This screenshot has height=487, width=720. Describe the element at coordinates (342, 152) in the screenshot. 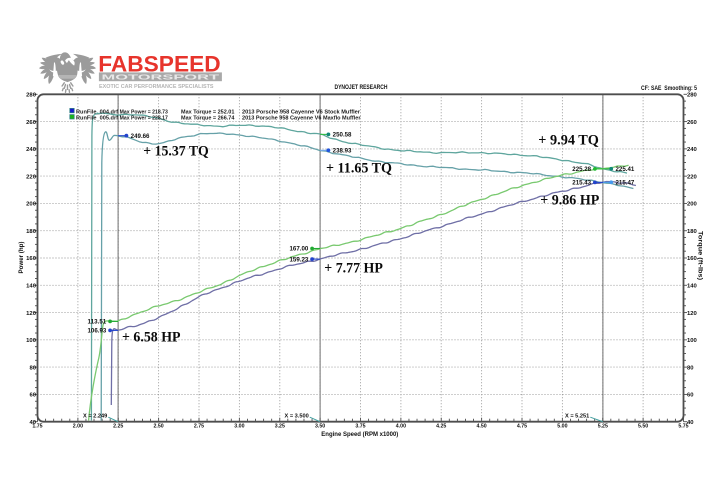

I see `svg-text: 238.93` at that location.